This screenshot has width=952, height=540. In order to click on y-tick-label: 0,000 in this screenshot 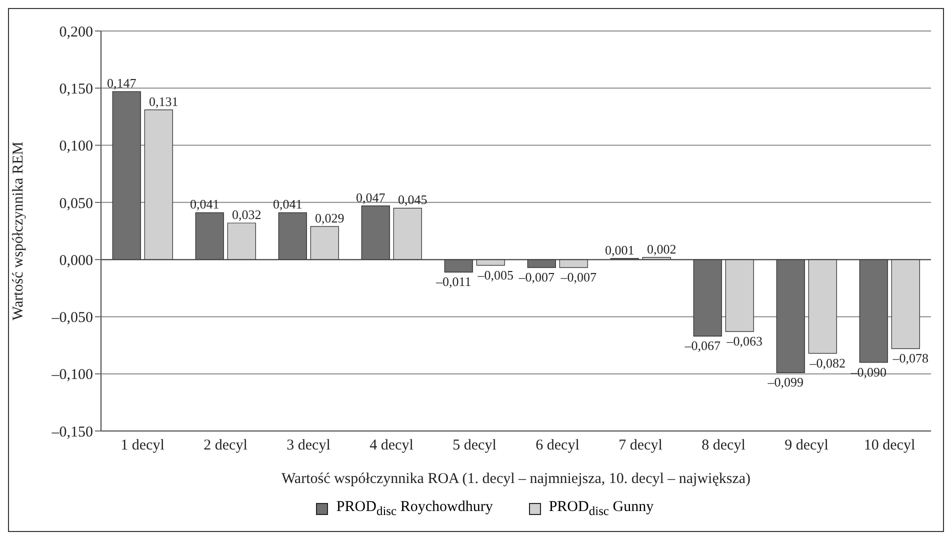, I will do `click(76, 260)`.